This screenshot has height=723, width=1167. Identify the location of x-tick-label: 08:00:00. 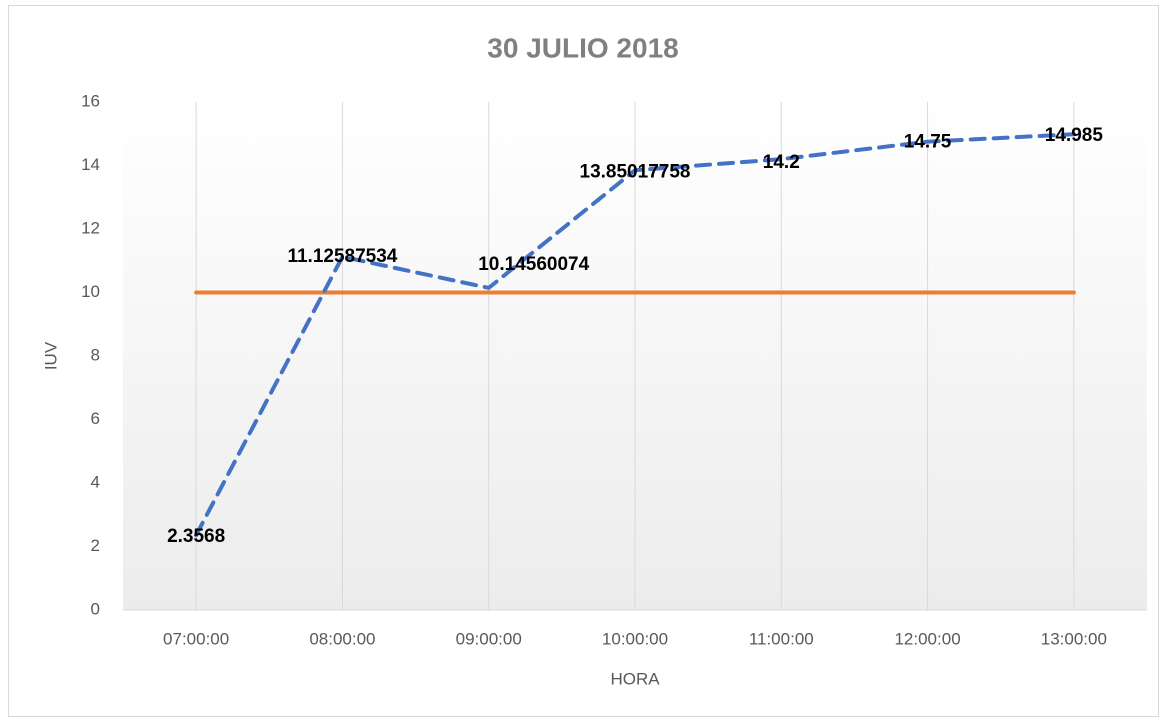
(342, 638).